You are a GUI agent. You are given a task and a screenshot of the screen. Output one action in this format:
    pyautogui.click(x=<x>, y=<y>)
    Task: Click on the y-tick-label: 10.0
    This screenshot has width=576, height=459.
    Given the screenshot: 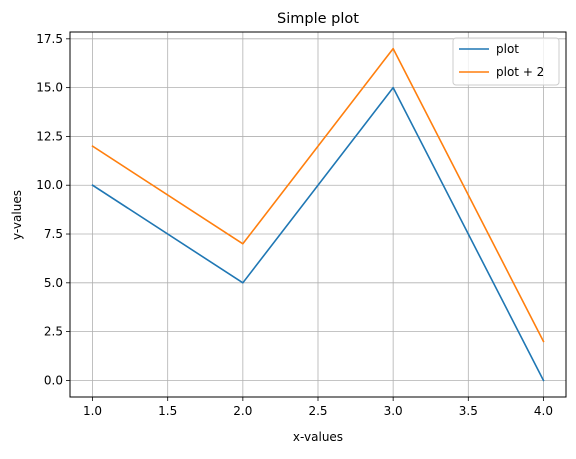 What is the action you would take?
    pyautogui.click(x=49, y=185)
    